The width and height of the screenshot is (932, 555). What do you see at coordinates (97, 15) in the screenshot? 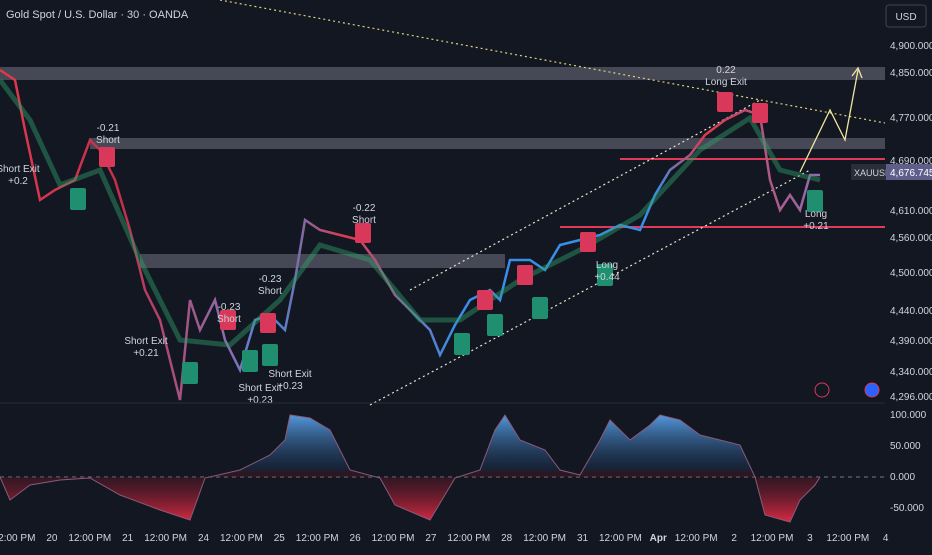
I see `chart-title: Gold Spot / U.S. Dollar · 30 · OANDA` at bounding box center [97, 15].